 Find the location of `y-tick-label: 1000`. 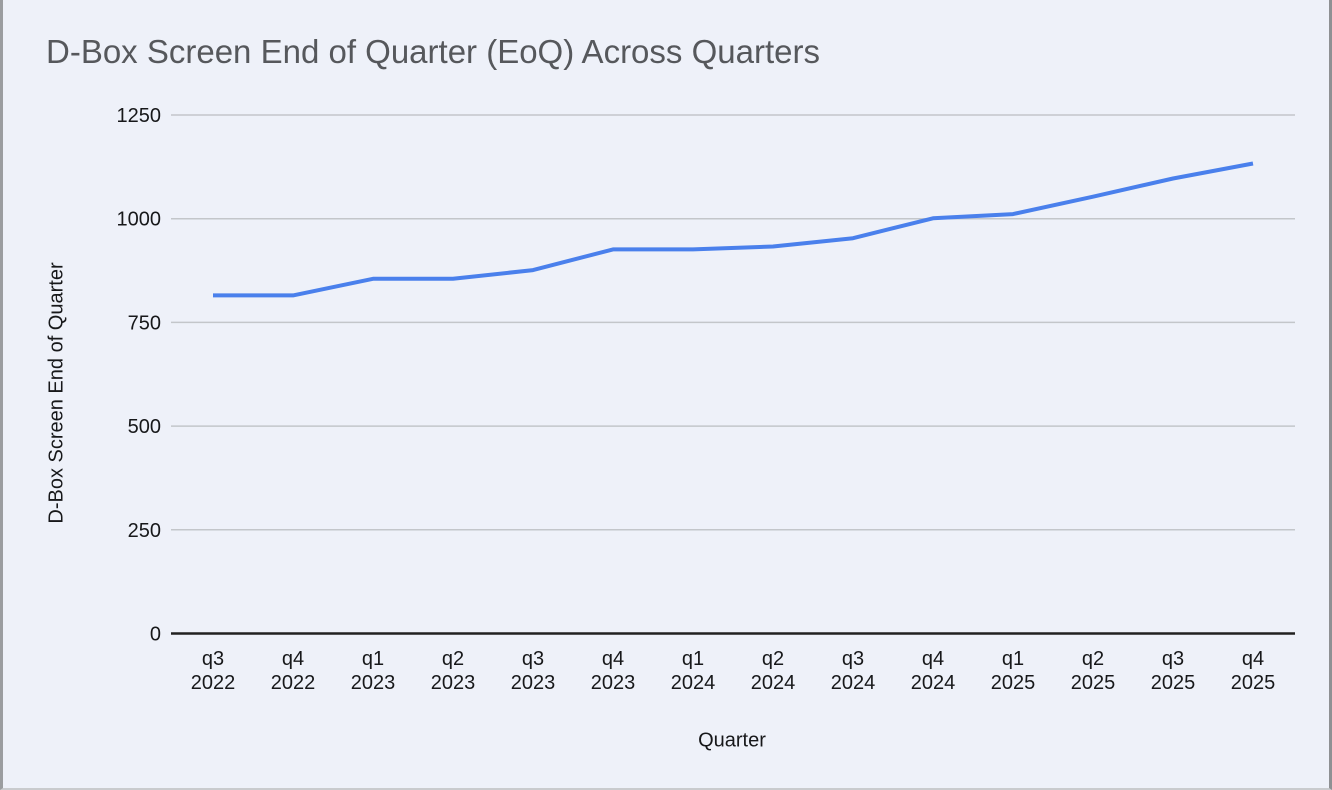

y-tick-label: 1000 is located at coordinates (139, 220).